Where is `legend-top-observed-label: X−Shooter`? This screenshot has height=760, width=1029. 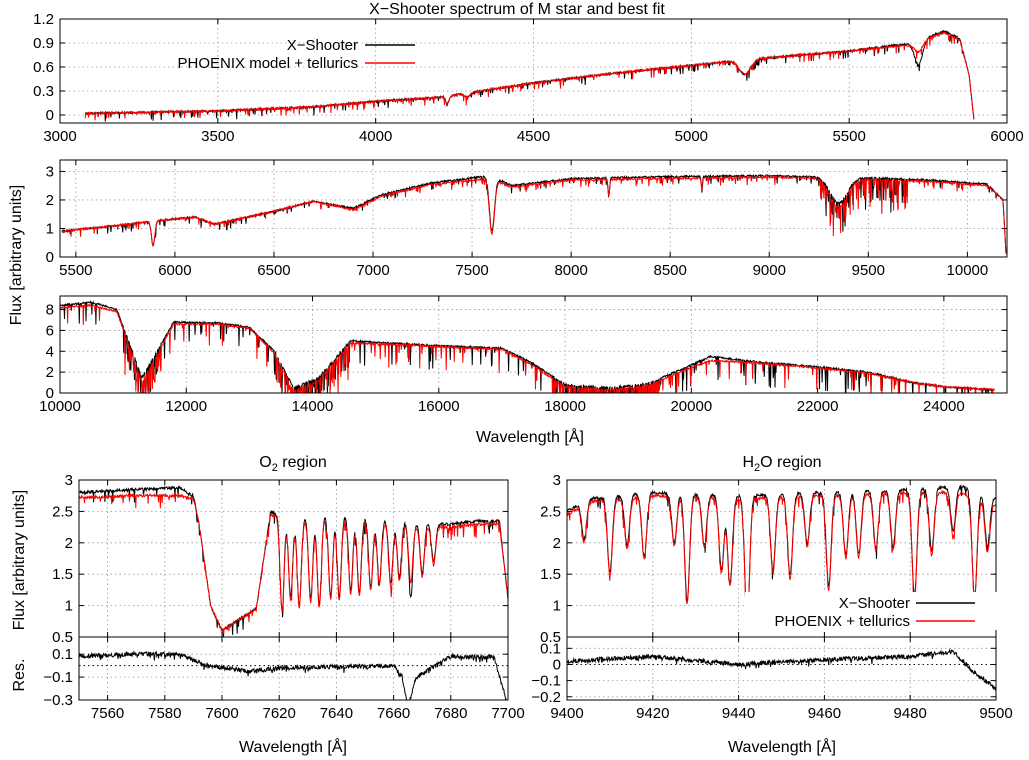
legend-top-observed-label: X−Shooter is located at coordinates (322, 45).